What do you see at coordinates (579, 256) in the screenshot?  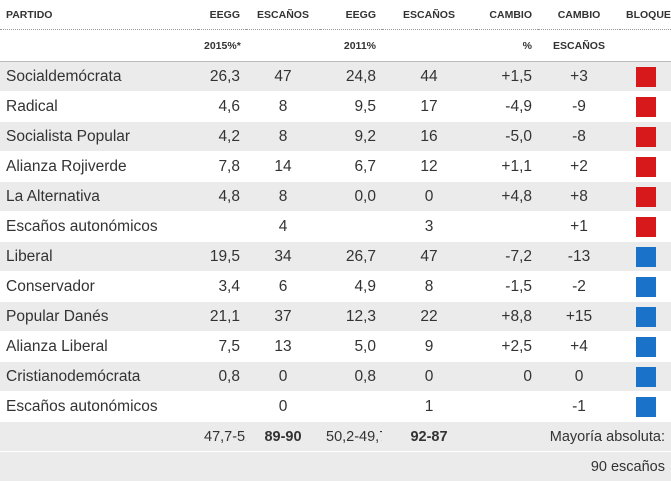 I see `cell: -13` at bounding box center [579, 256].